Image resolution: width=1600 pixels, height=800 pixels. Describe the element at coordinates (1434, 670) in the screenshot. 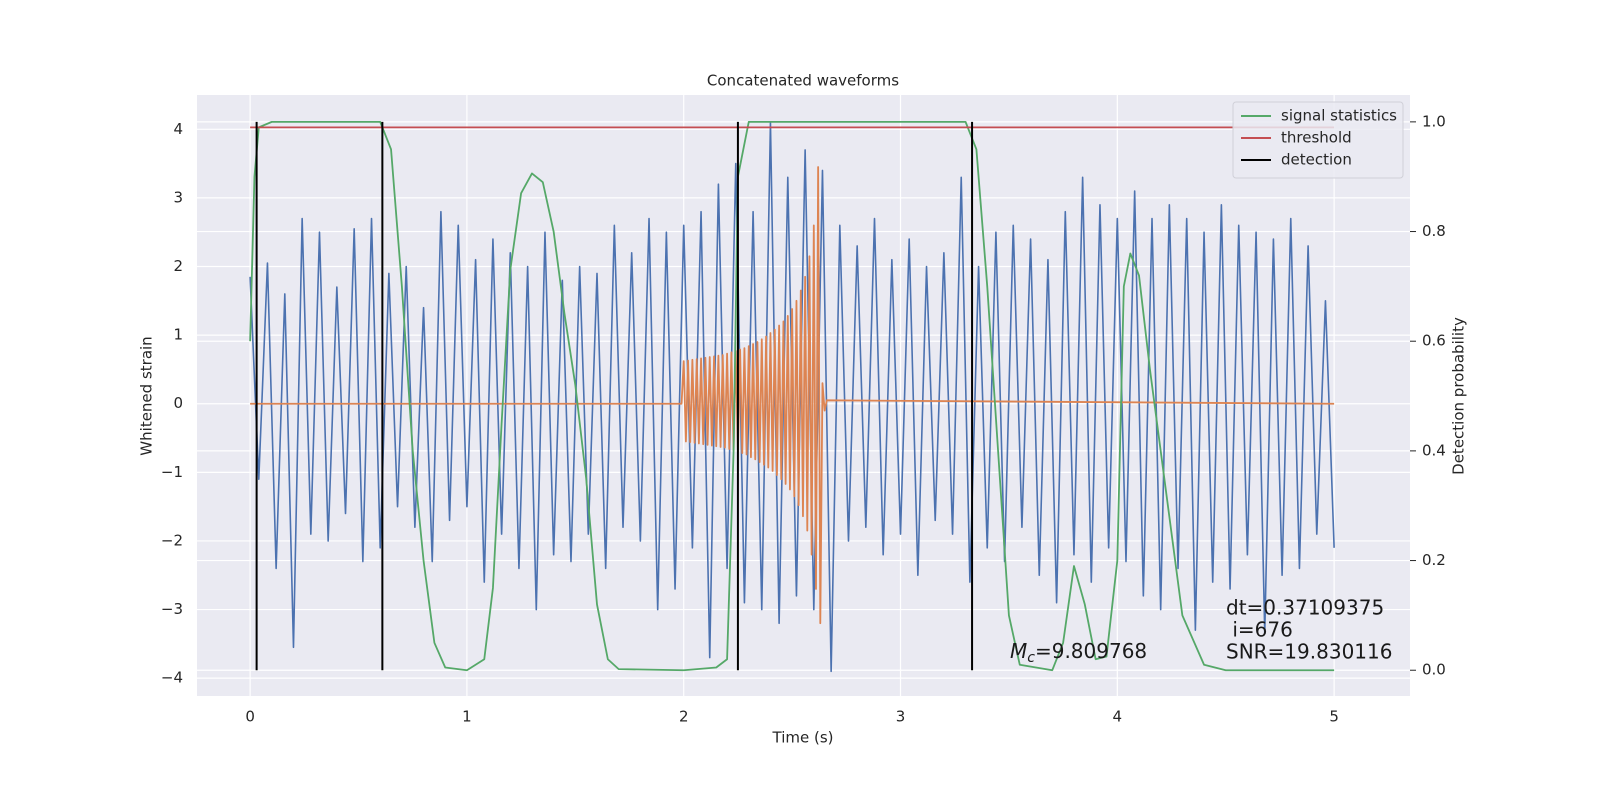

I see `y2-tick-label: 0.0` at that location.